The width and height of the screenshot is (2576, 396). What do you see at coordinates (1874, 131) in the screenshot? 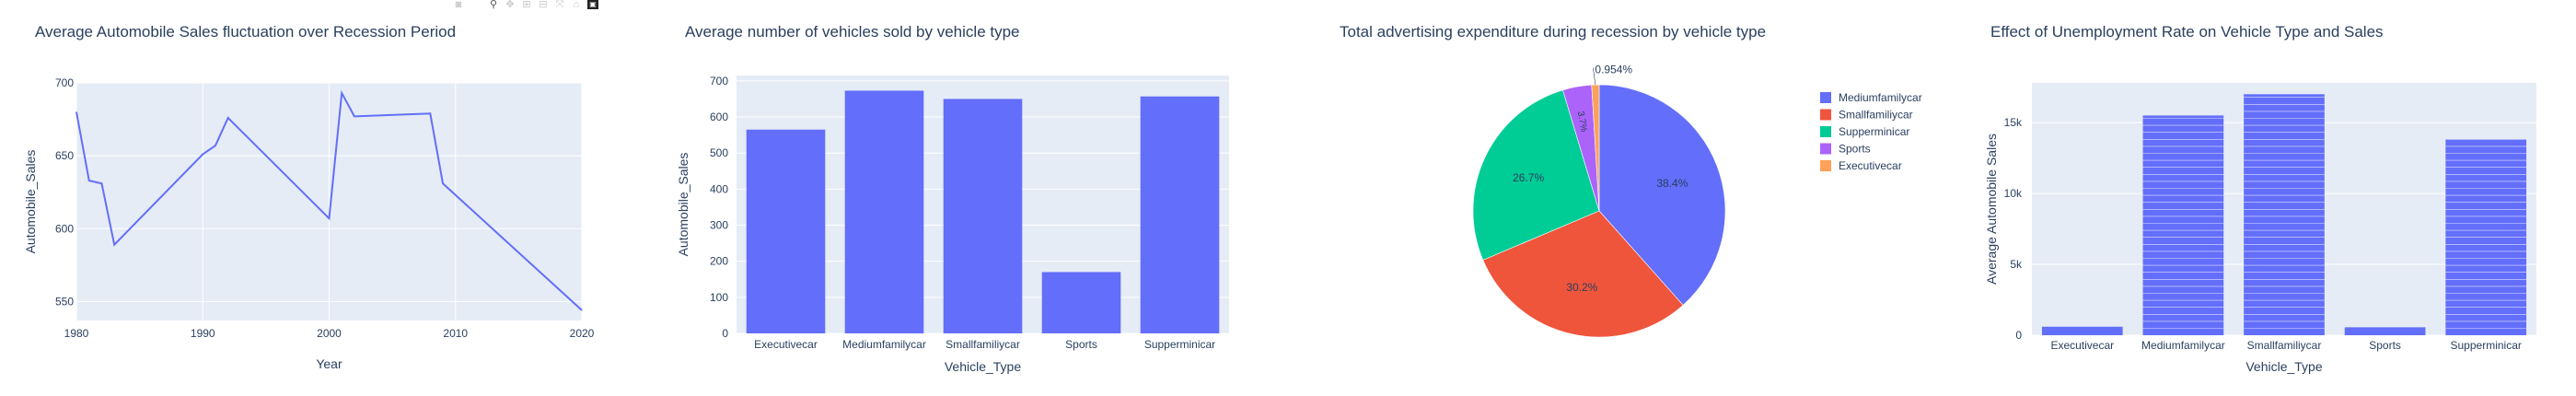
I see `legend-item-label: Supperminicar` at bounding box center [1874, 131].